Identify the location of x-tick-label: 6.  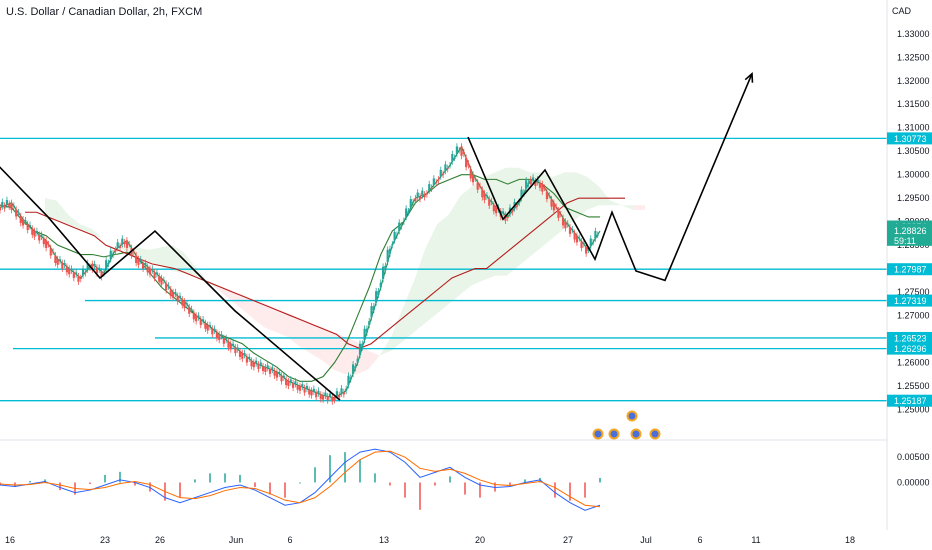
(289, 540).